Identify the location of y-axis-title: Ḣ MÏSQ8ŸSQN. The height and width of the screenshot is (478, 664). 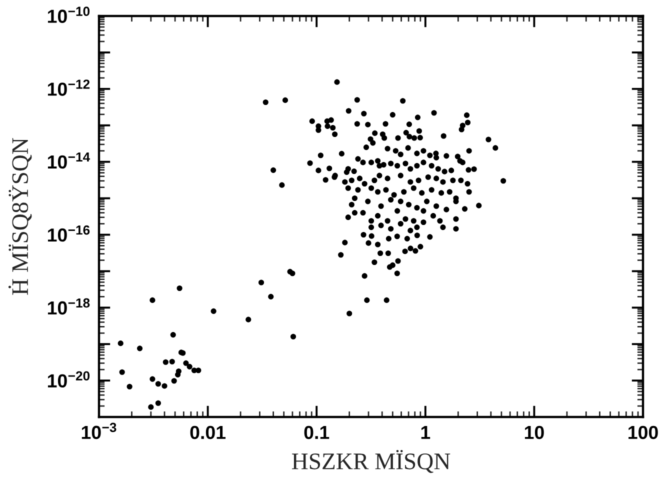
(20, 216).